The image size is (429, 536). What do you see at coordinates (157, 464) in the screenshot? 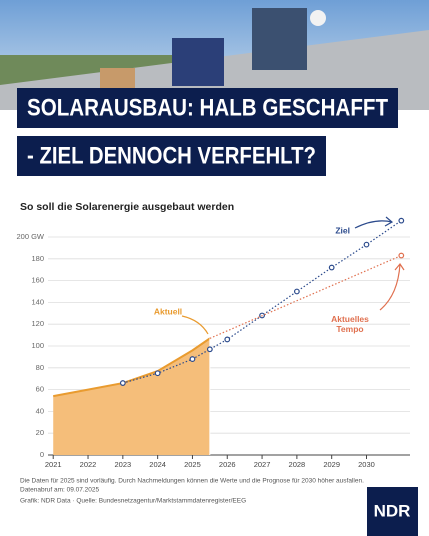
I see `x-tick-label: 2024` at bounding box center [157, 464].